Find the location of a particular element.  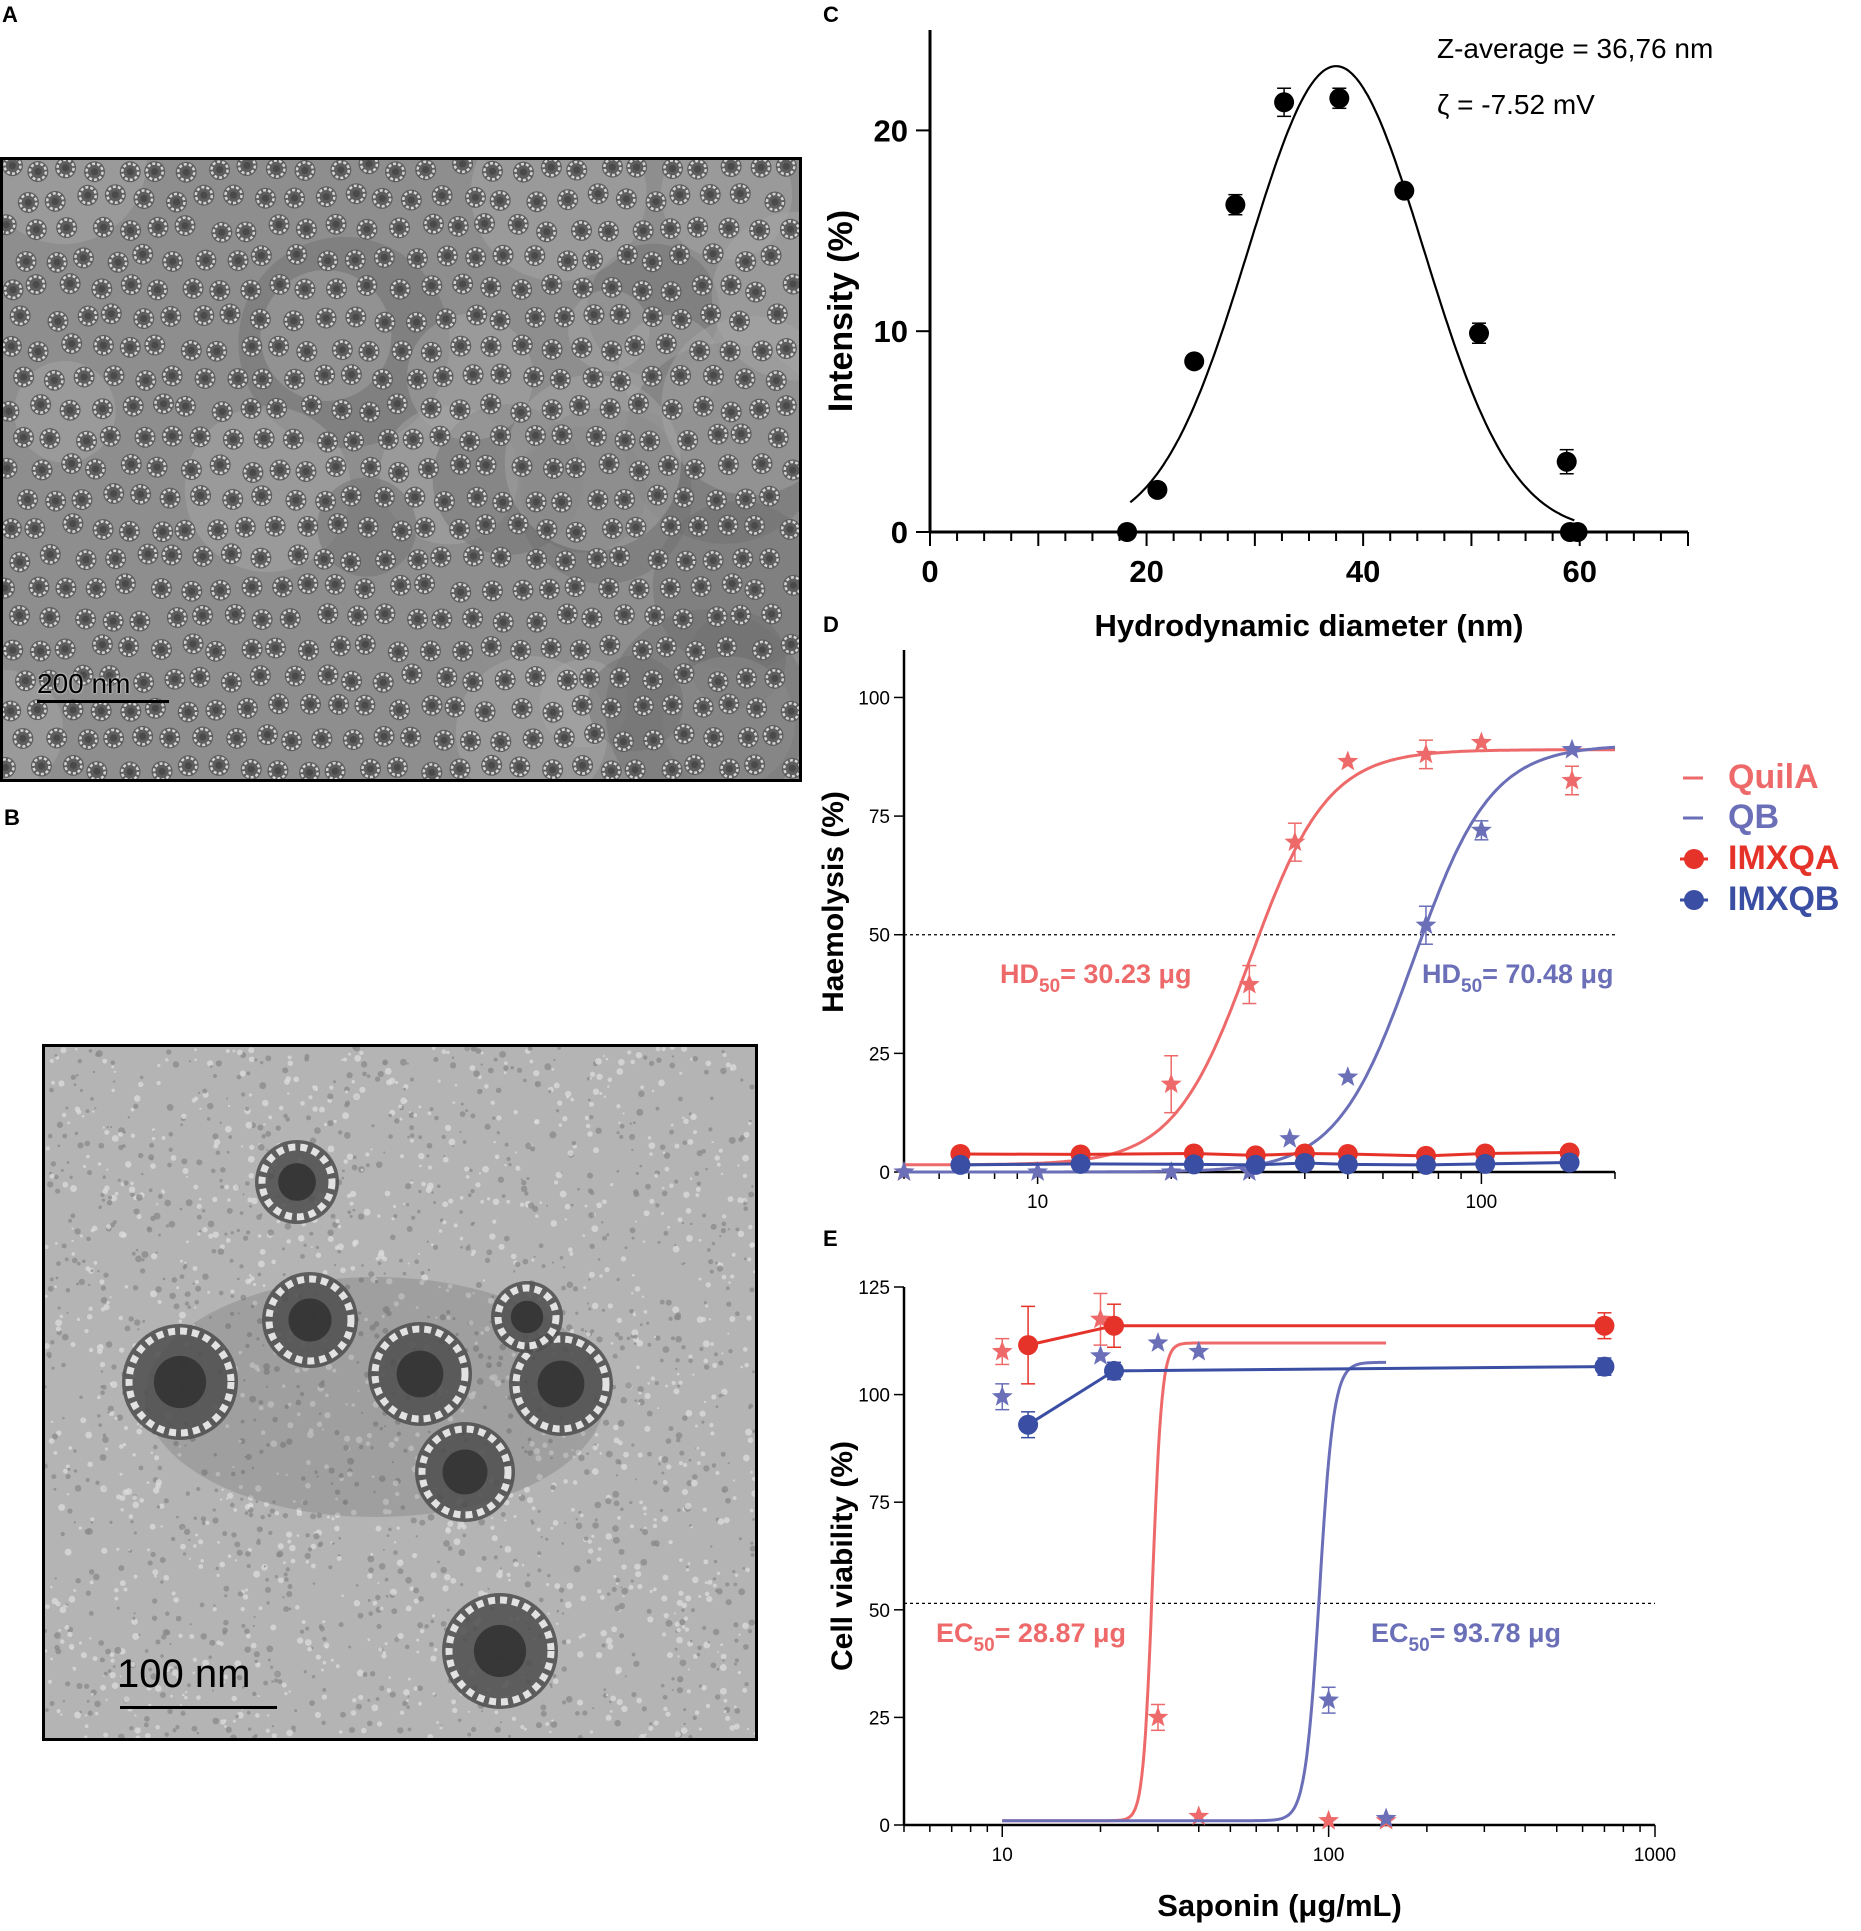

data-point-quila is located at coordinates (1199, 1815).